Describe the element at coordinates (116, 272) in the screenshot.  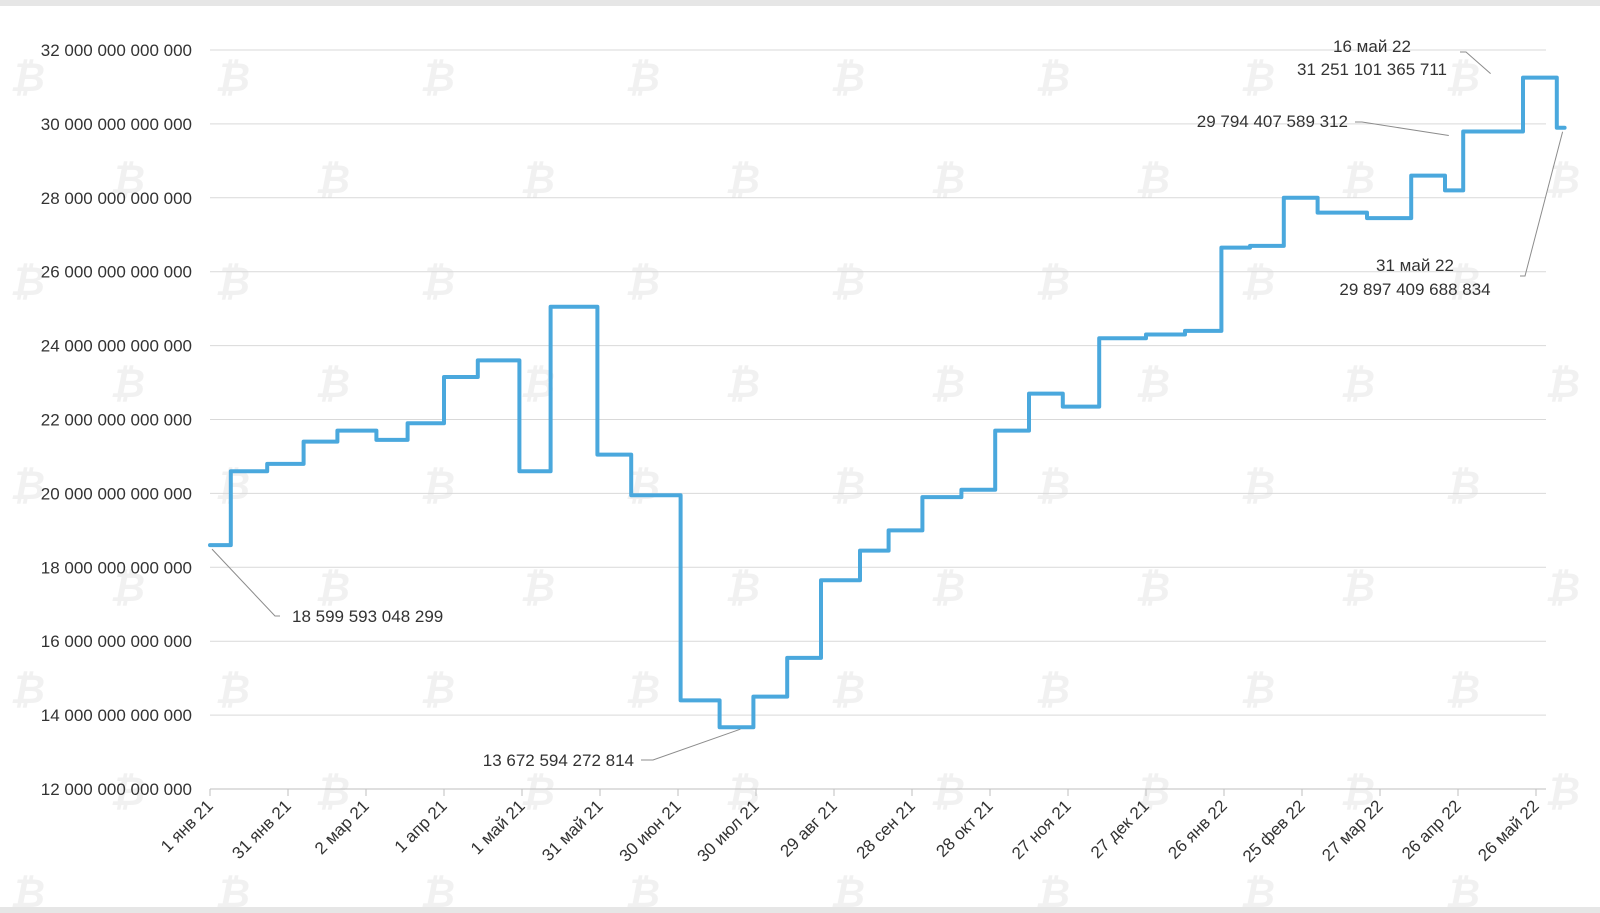
I see `y-tick-label: 26 000 000 000 000` at that location.